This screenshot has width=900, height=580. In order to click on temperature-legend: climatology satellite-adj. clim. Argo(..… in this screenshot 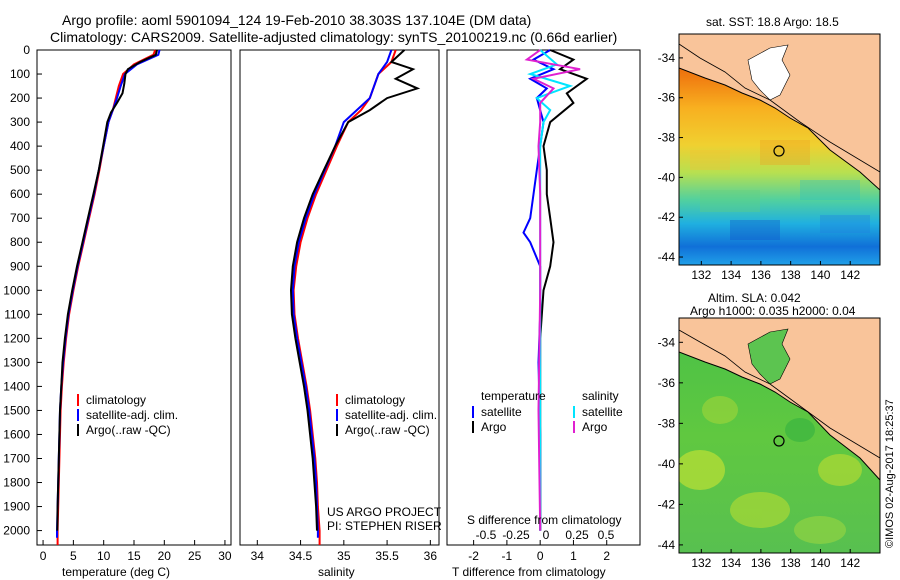, I will do `click(127, 415)`.